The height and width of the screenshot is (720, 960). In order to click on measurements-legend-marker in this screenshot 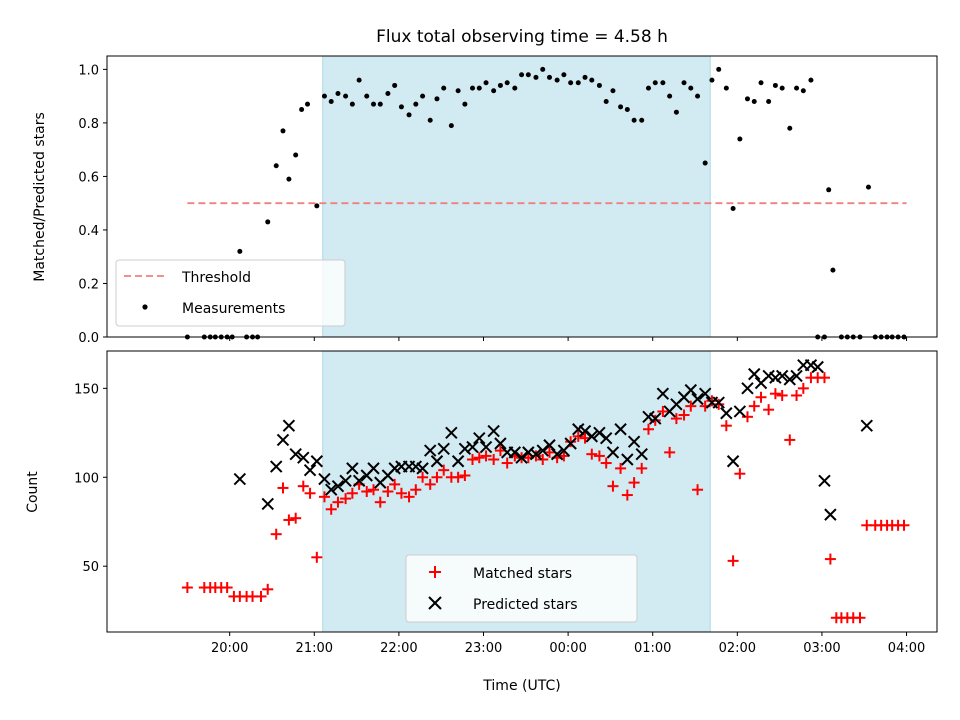, I will do `click(145, 307)`.